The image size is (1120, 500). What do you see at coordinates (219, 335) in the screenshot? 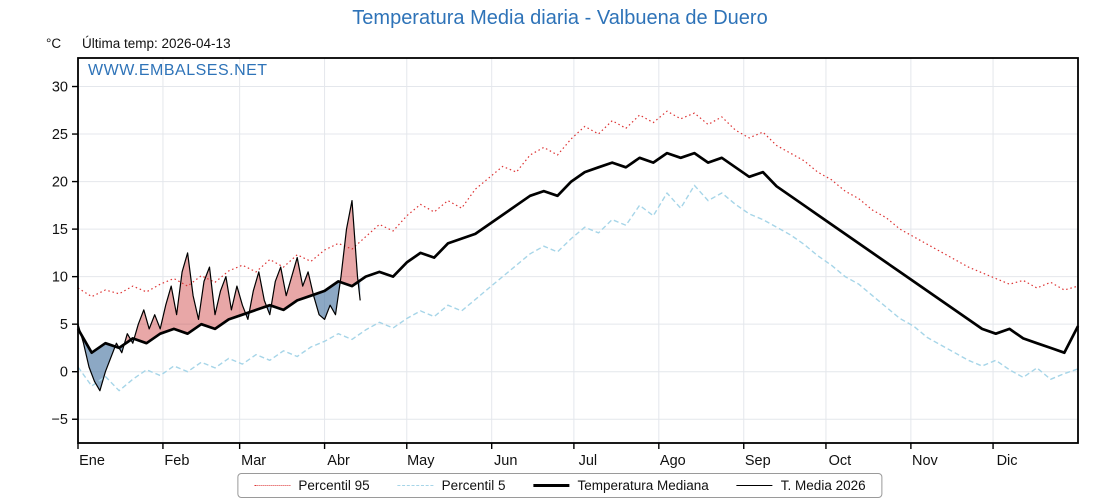
I see `fill-below-median` at bounding box center [219, 335].